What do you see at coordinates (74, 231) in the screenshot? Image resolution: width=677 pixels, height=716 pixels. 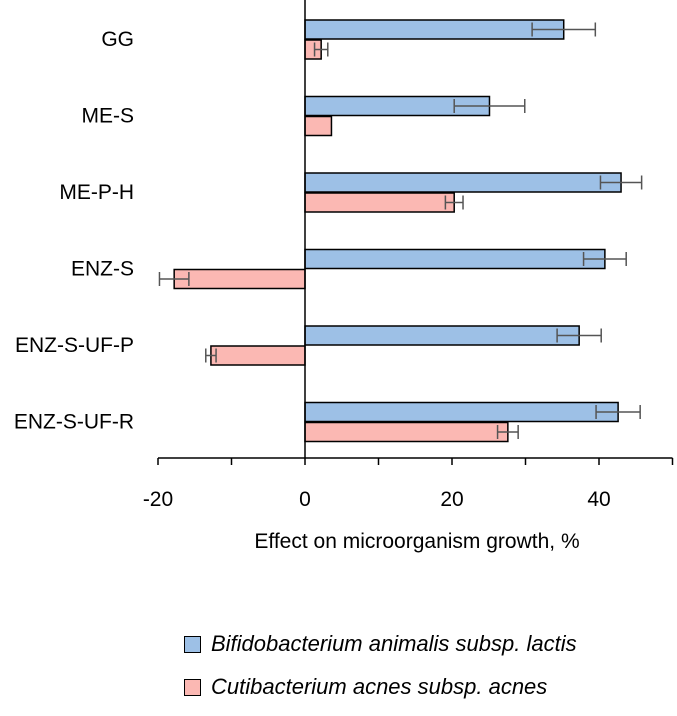 I see `category-labels: GG ME-S ME-P-H ENZ-S ENZ-S-UF-P ENZ-S-UF-R` at bounding box center [74, 231].